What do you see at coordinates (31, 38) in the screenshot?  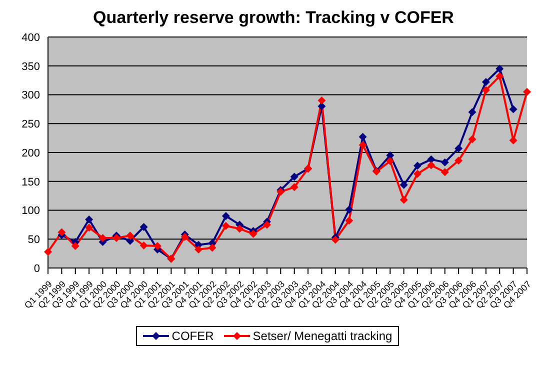 I see `y-tick-label: 400` at bounding box center [31, 38].